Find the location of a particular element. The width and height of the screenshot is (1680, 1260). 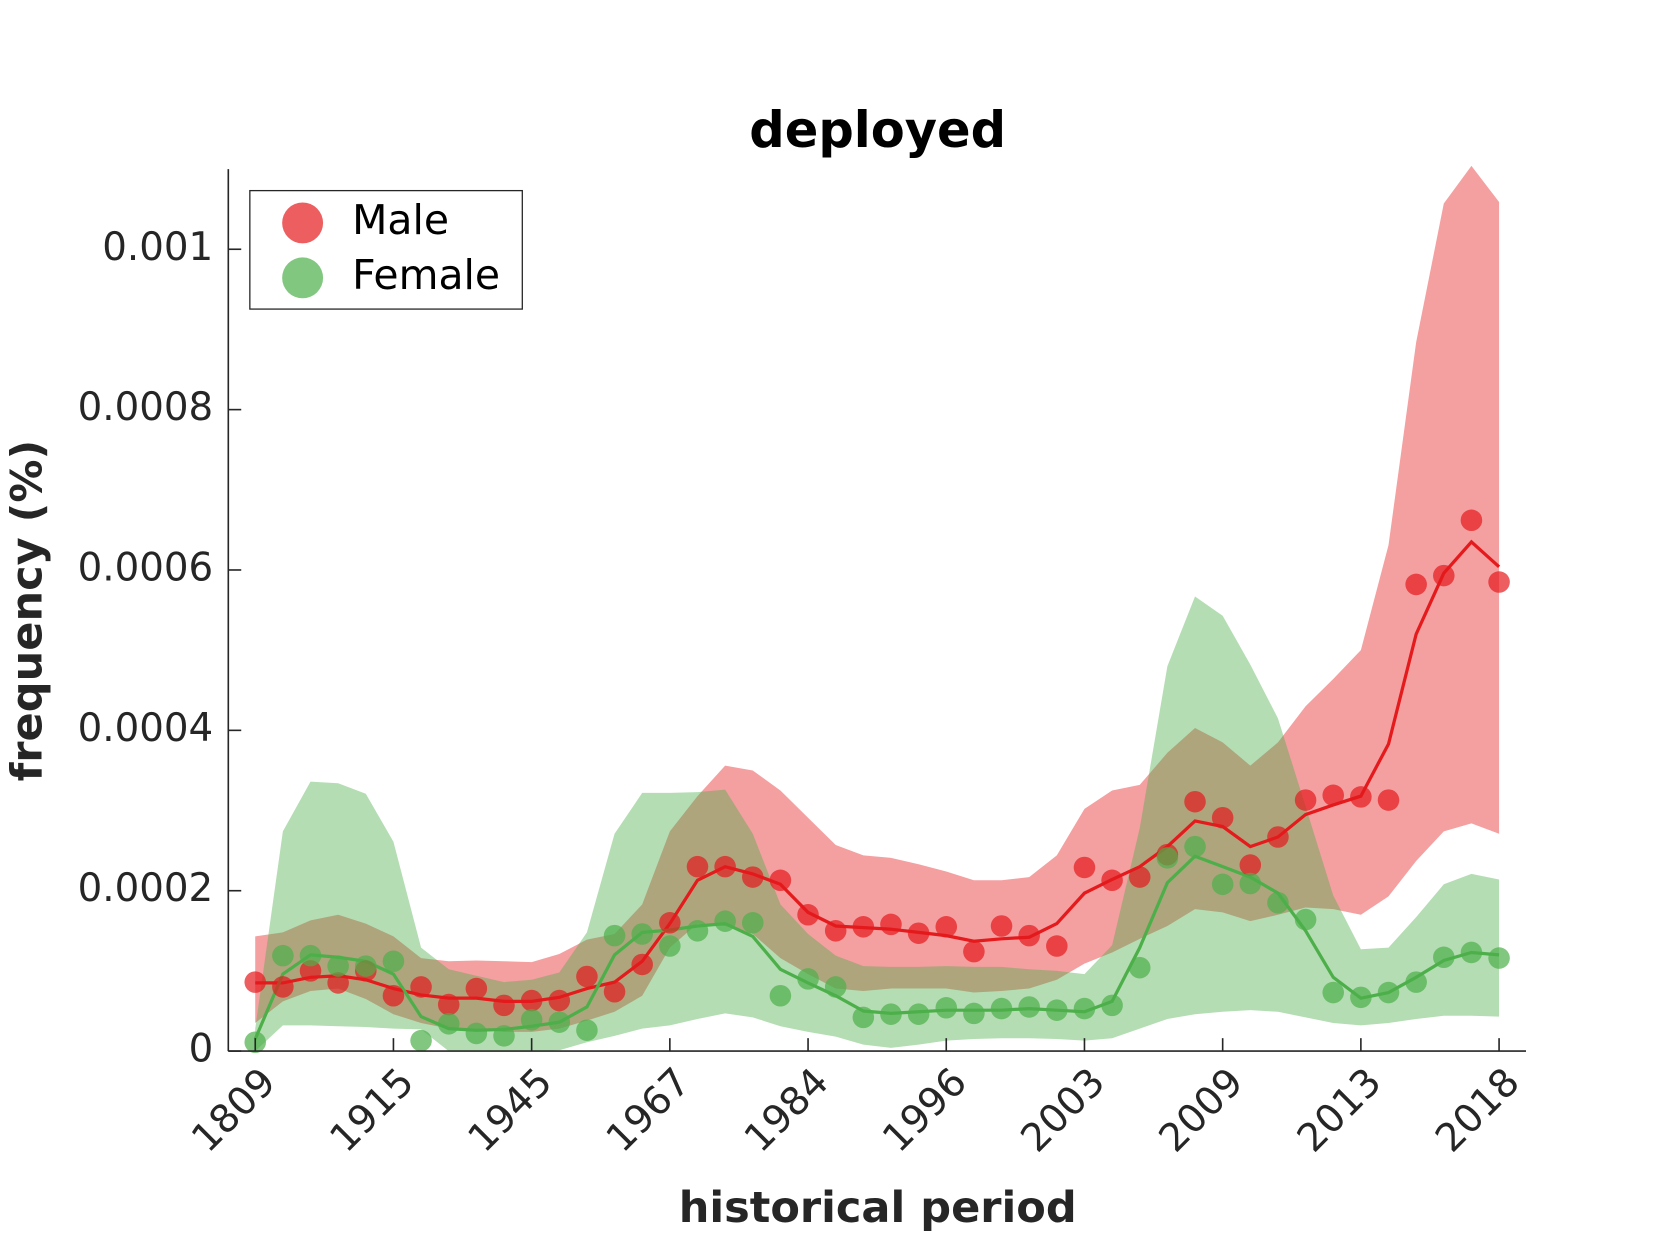

x-tick-label: 1915 is located at coordinates (372, 1111).